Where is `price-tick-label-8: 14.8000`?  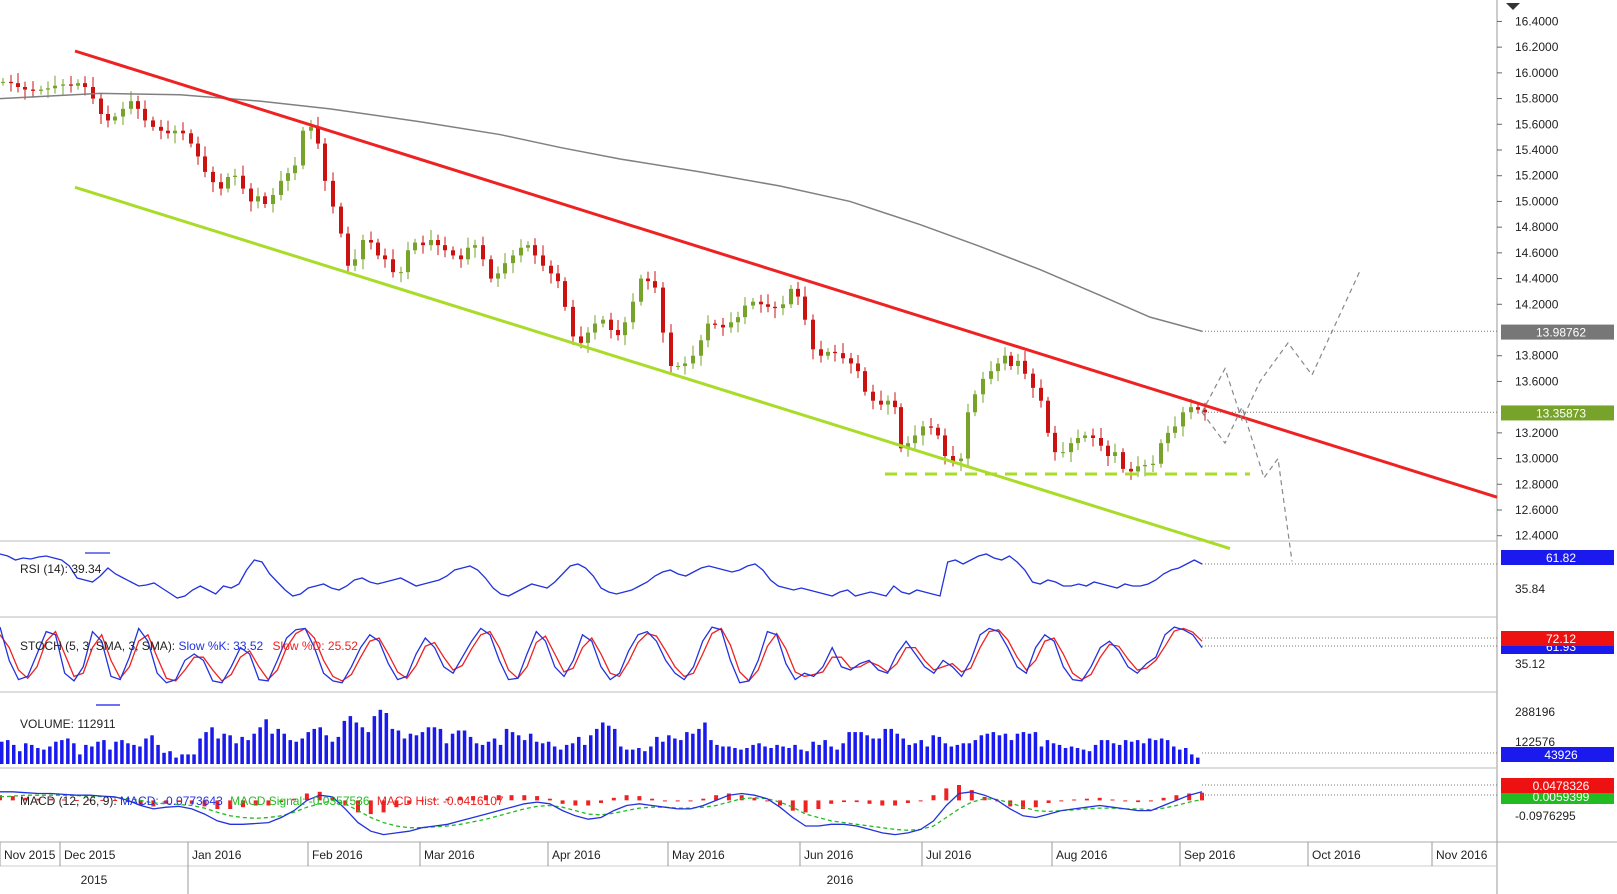
price-tick-label-8: 14.8000 is located at coordinates (1537, 227).